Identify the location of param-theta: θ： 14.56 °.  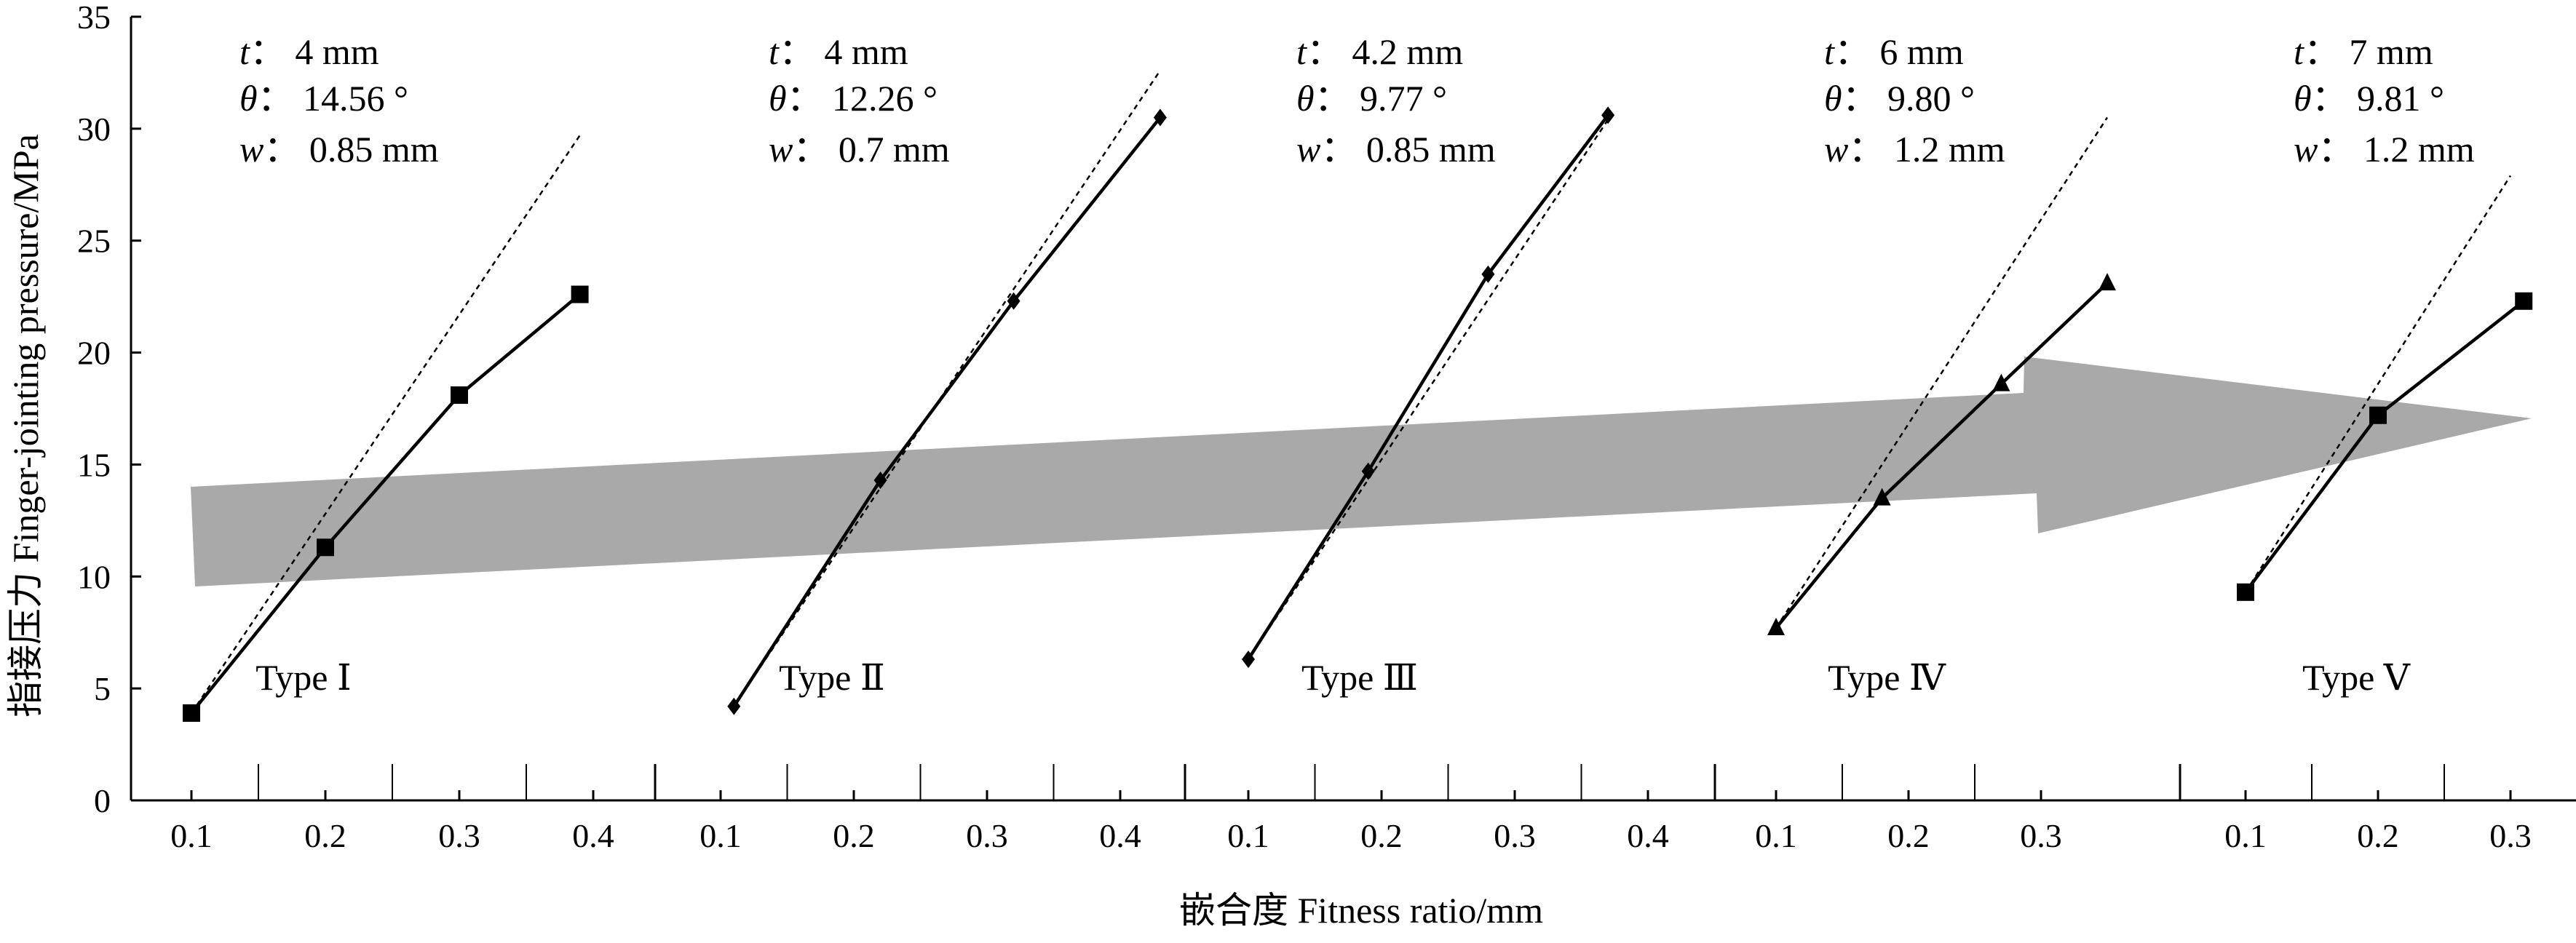
(323, 98).